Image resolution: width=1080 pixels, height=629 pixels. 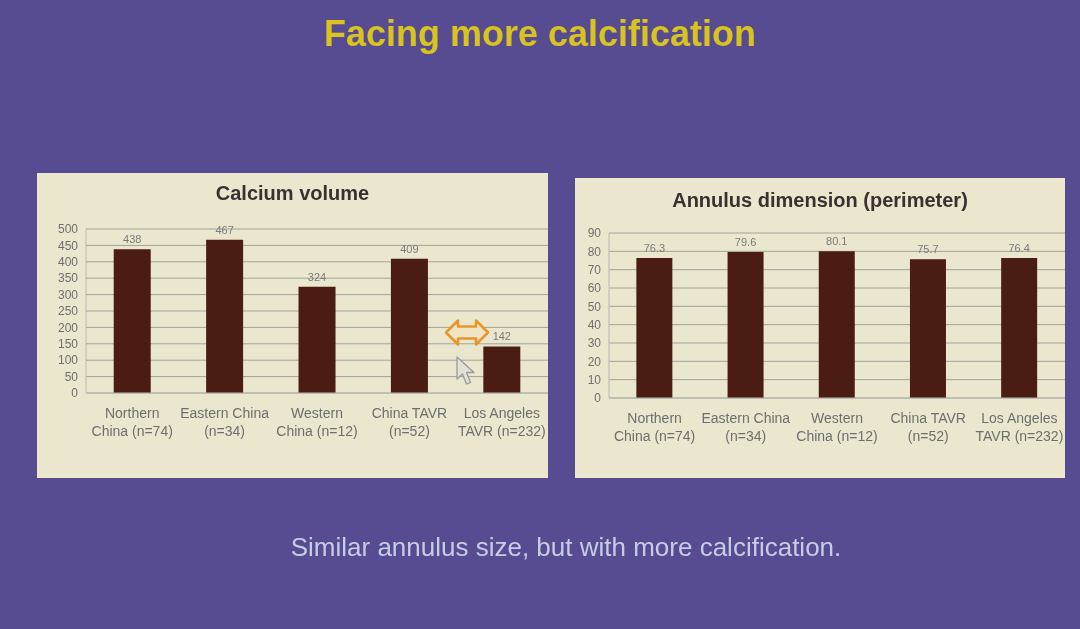 What do you see at coordinates (1019, 247) in the screenshot?
I see `data-label: 76.4` at bounding box center [1019, 247].